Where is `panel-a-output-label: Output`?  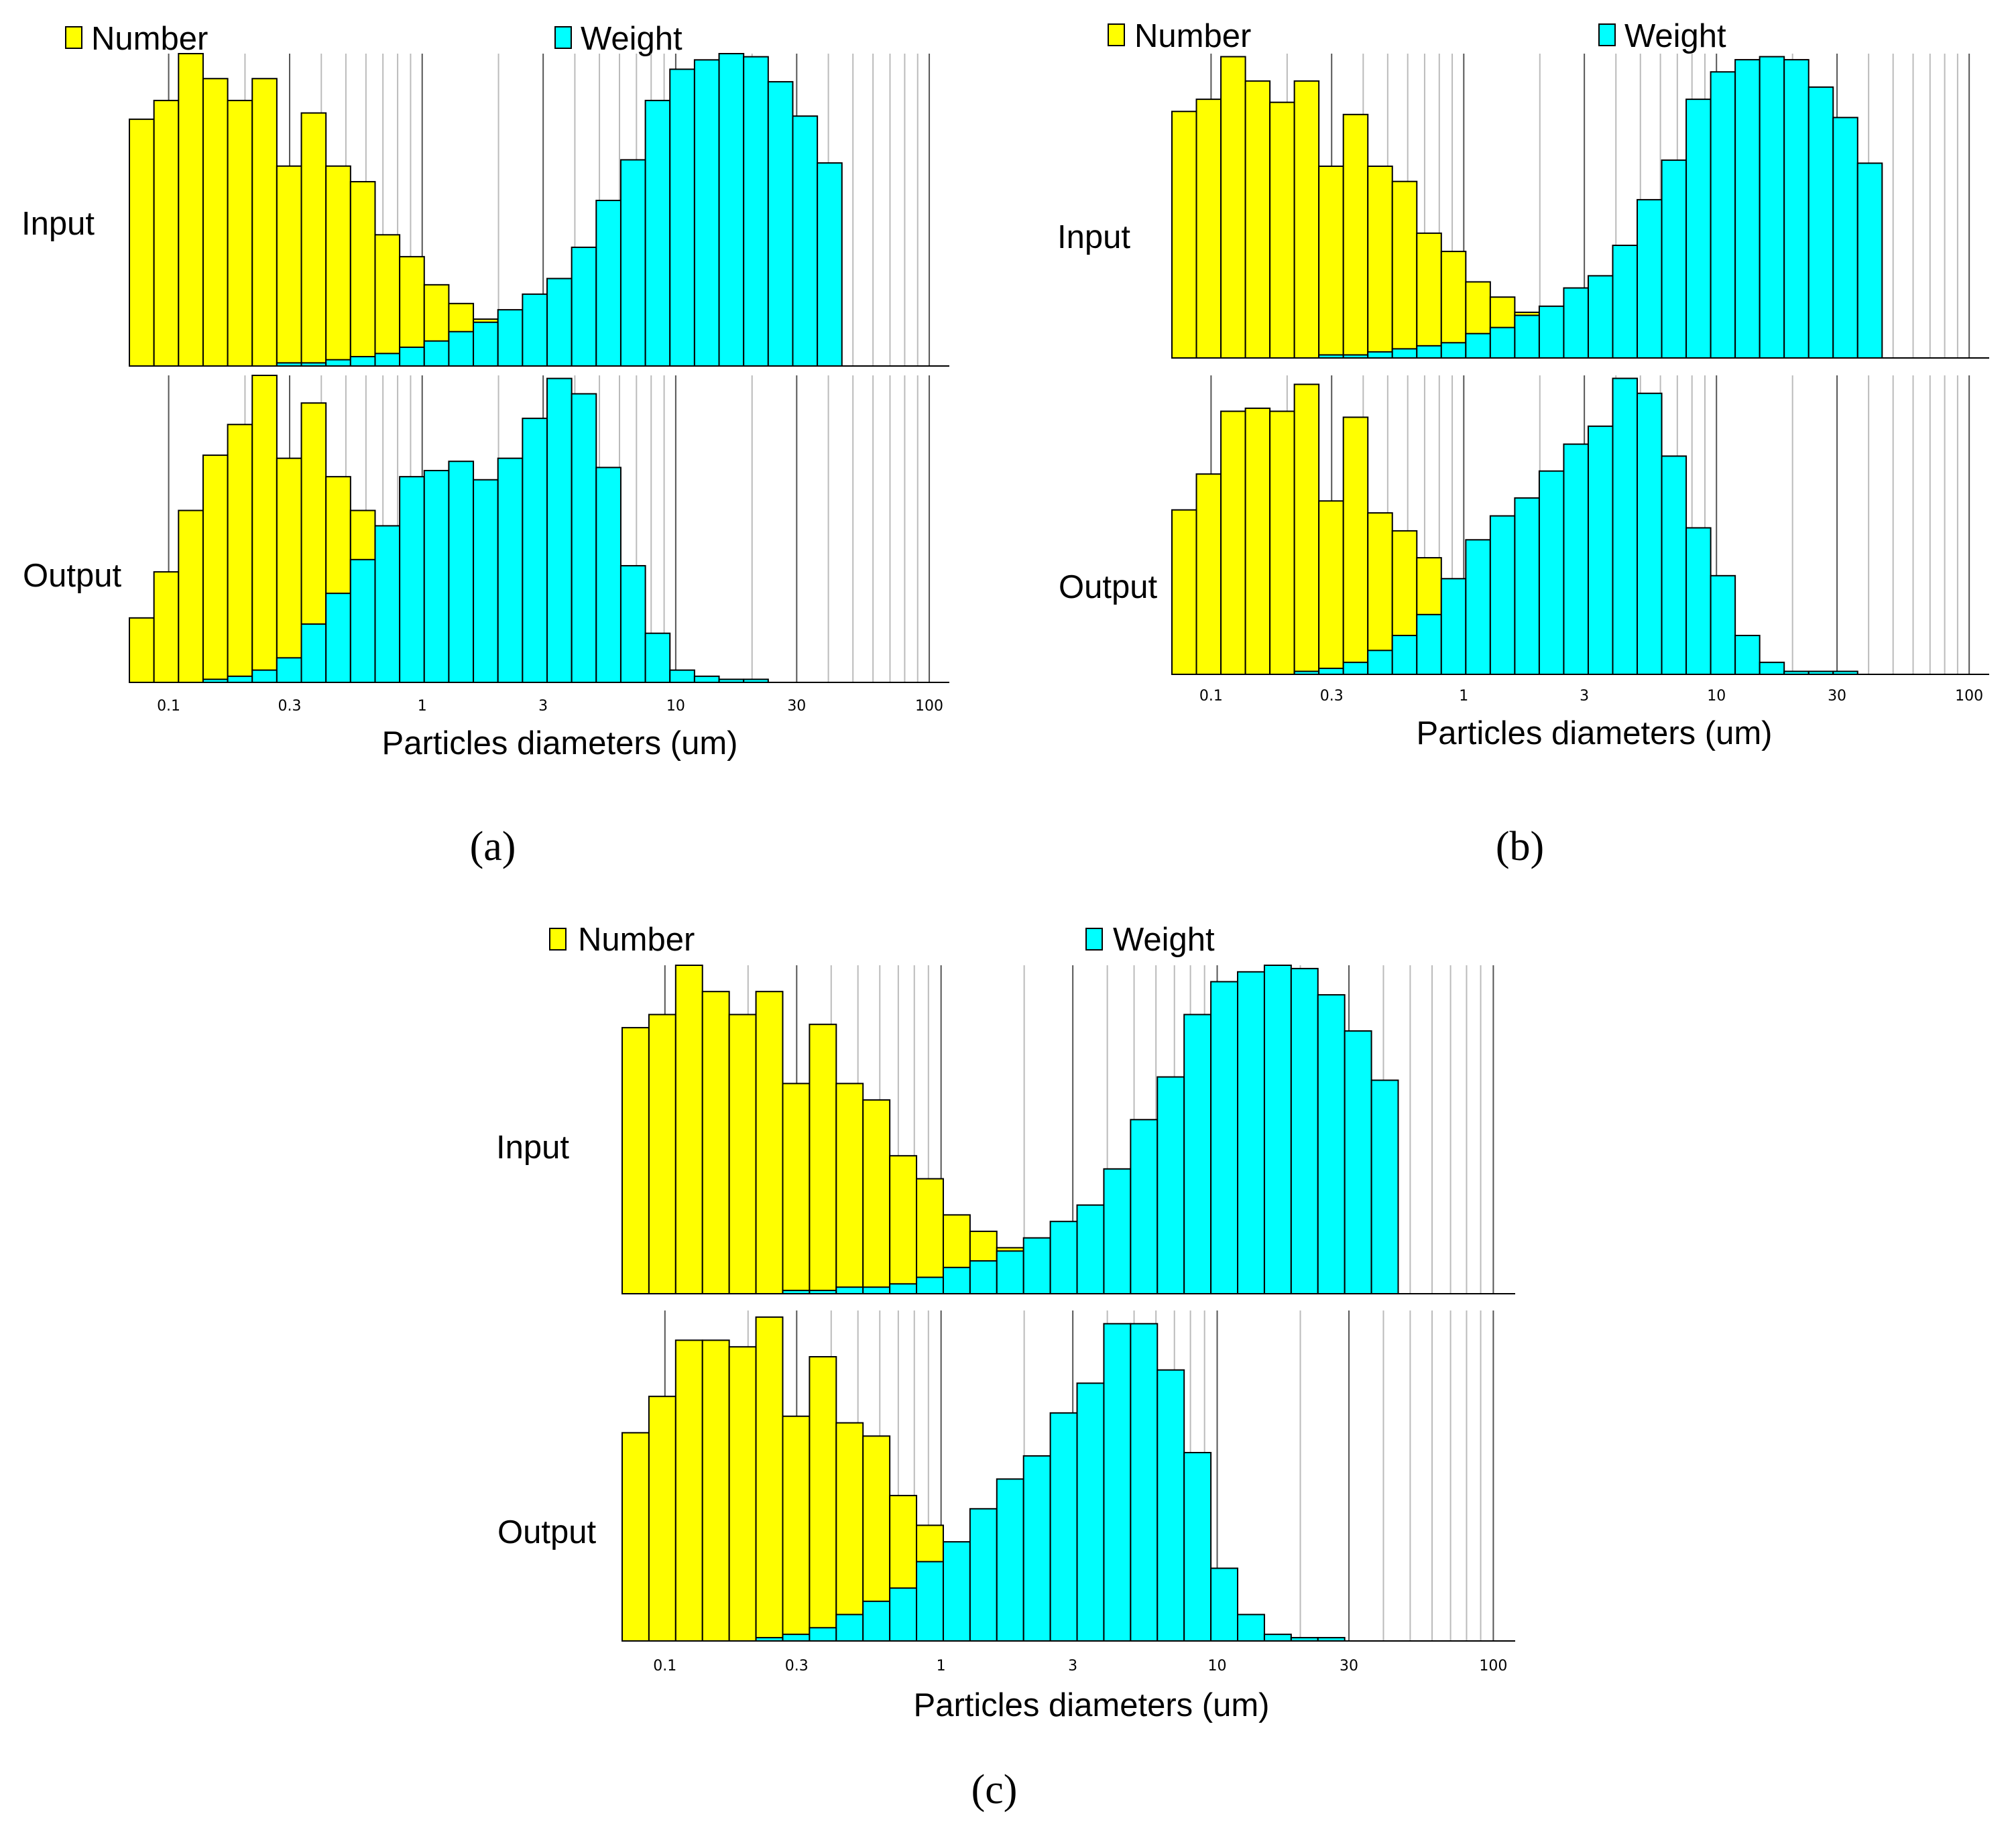
panel-a-output-label: Output is located at coordinates (72, 576).